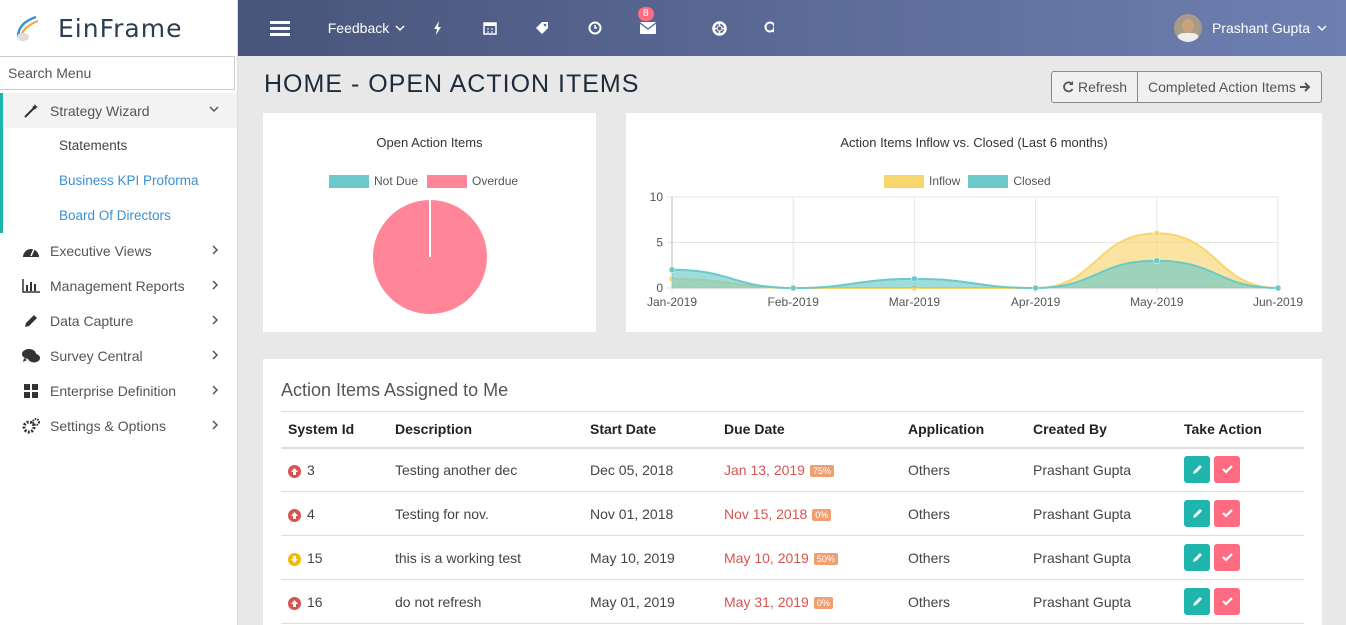 This screenshot has height=625, width=1346. I want to click on col-start-date: Start Date, so click(650, 430).